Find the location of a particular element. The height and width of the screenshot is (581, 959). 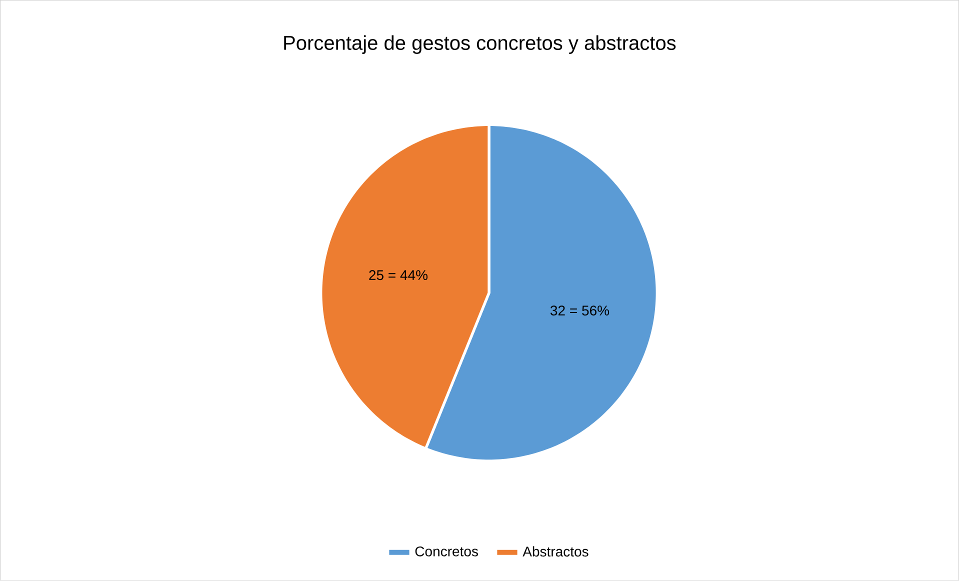

data-label: 25 = 44% is located at coordinates (398, 275).